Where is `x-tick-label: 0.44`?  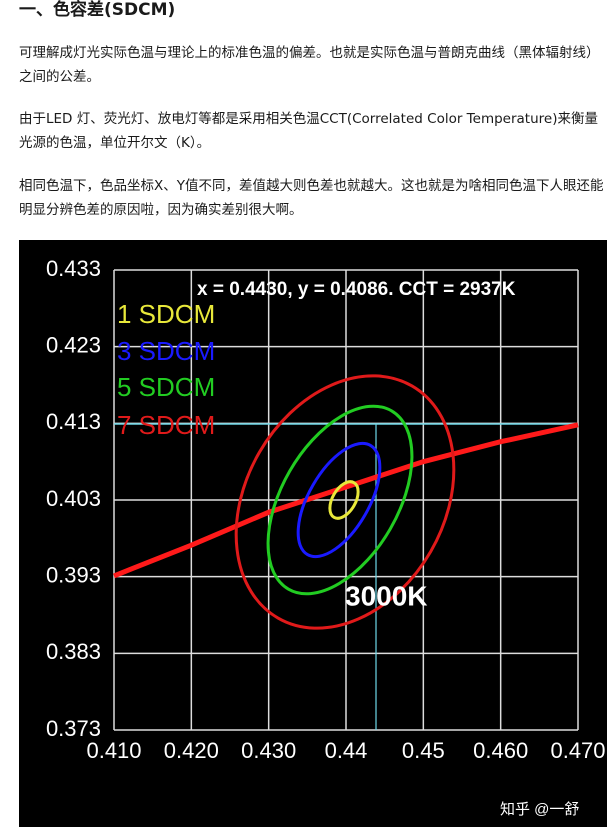 x-tick-label: 0.44 is located at coordinates (346, 750).